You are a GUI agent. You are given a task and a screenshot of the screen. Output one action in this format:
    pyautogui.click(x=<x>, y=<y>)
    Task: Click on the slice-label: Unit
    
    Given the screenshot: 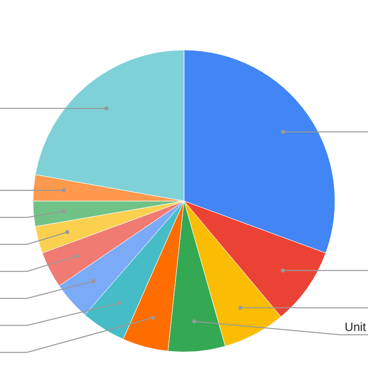 What is the action you would take?
    pyautogui.click(x=355, y=327)
    